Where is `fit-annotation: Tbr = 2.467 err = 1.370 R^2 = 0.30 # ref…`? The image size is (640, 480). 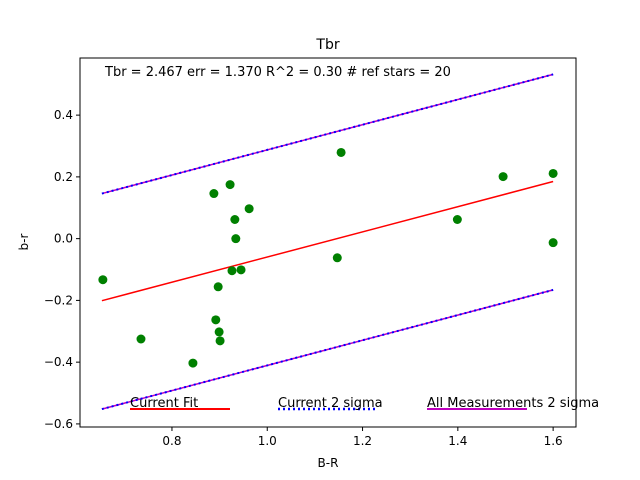 fit-annotation: Tbr = 2.467 err = 1.370 R^2 = 0.30 # ref… is located at coordinates (277, 72).